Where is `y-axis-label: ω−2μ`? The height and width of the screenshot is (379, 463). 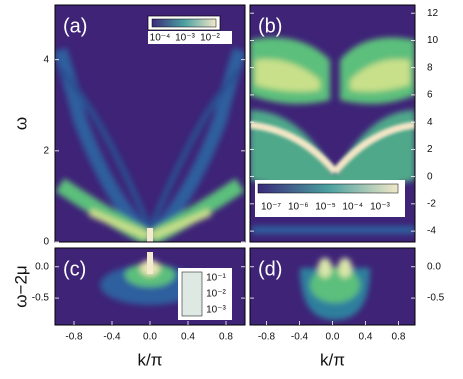
y-axis-label: ω−2μ is located at coordinates (20, 286).